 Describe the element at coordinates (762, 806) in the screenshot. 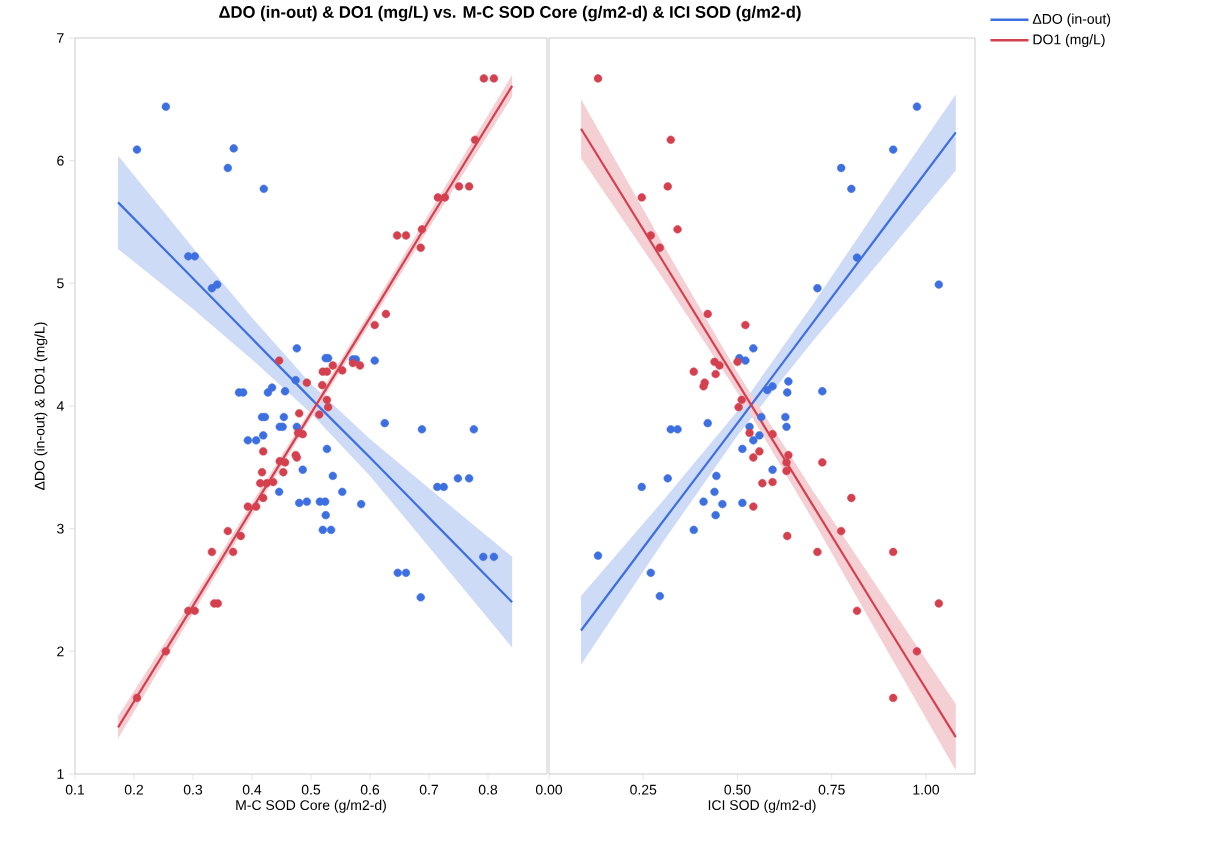

I see `x-axis-title: ICI SOD (g/m2-d)` at that location.